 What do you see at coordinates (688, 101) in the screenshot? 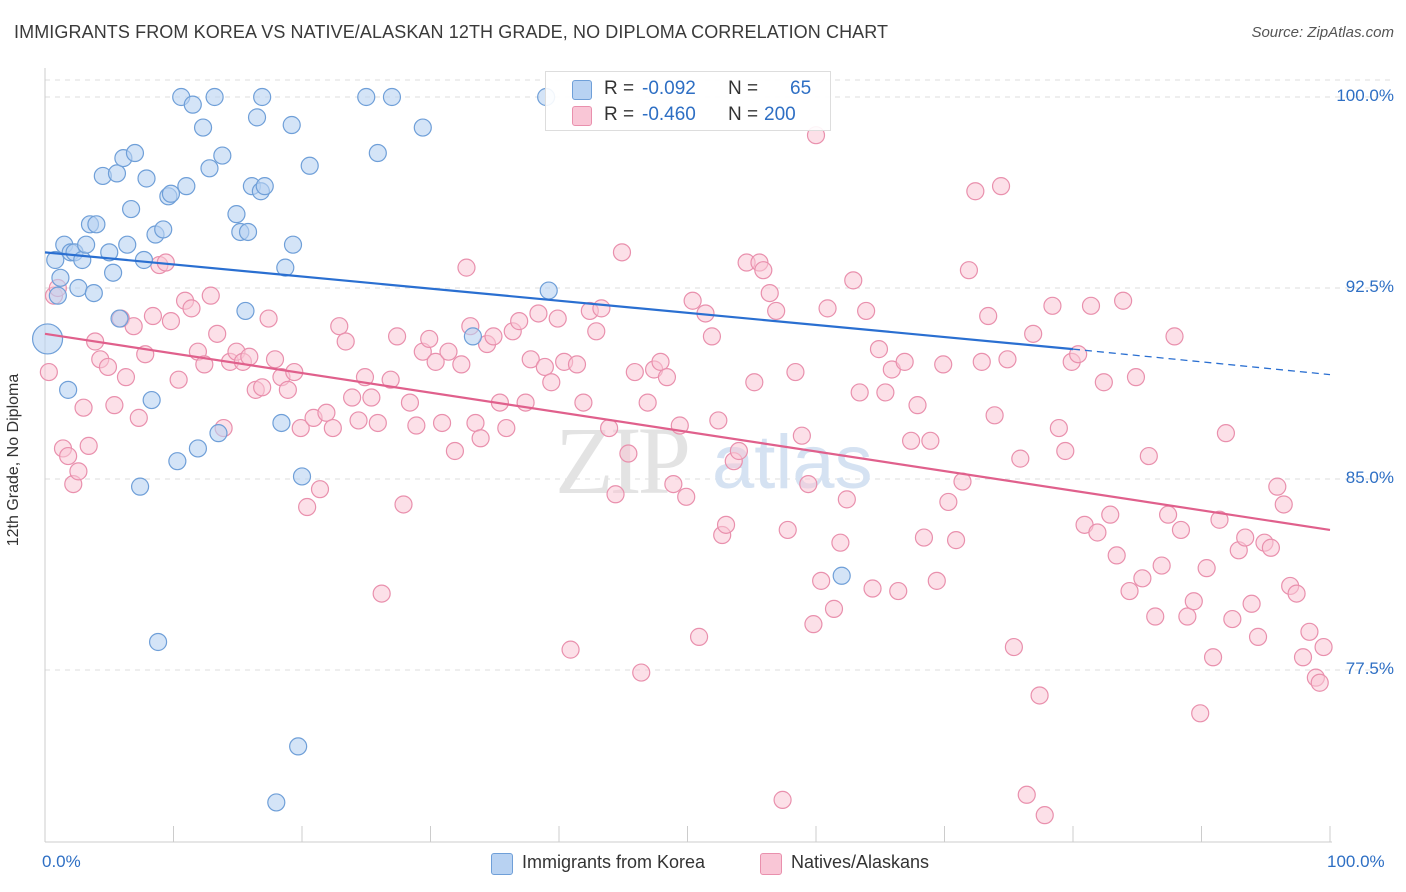
I see `correlation-legend: R = -0.092 N = 65 R = -0.460 N = 200` at bounding box center [688, 101].